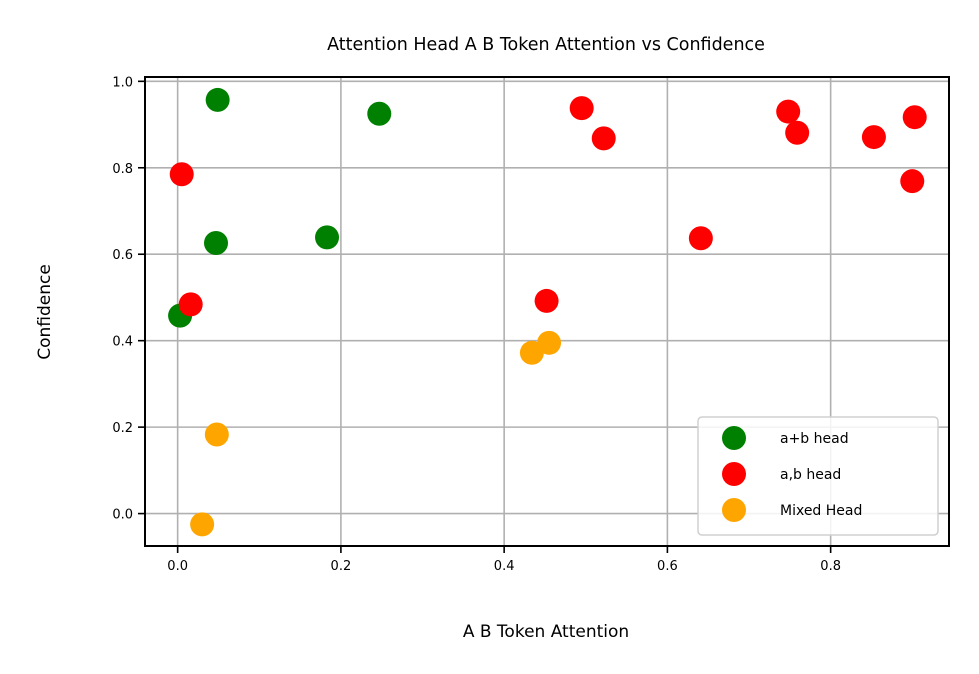 This screenshot has height=674, width=979. Describe the element at coordinates (45, 312) in the screenshot. I see `y-axis-title: Confidence` at that location.